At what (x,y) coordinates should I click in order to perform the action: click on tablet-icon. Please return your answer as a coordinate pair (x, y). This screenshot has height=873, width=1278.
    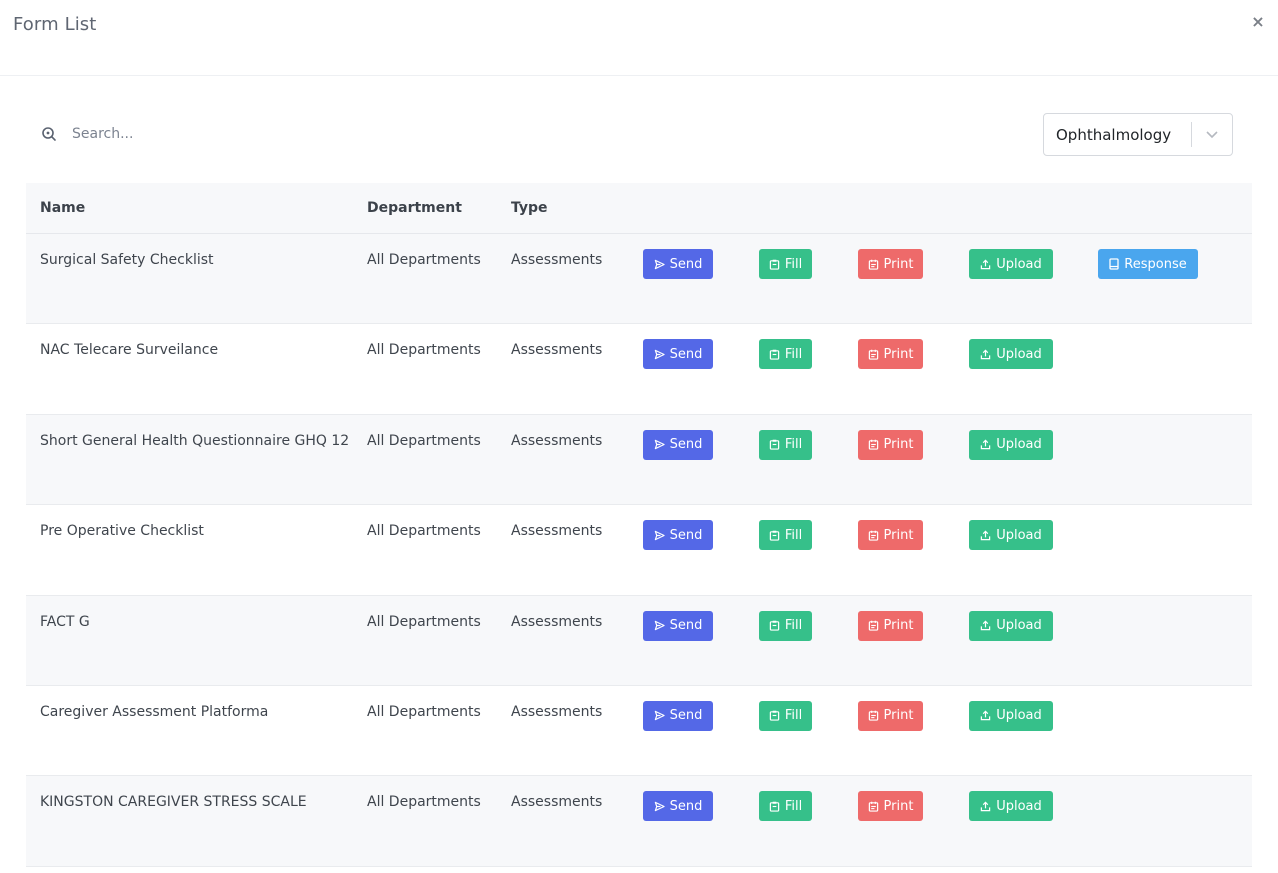
    Looking at the image, I should click on (1114, 264).